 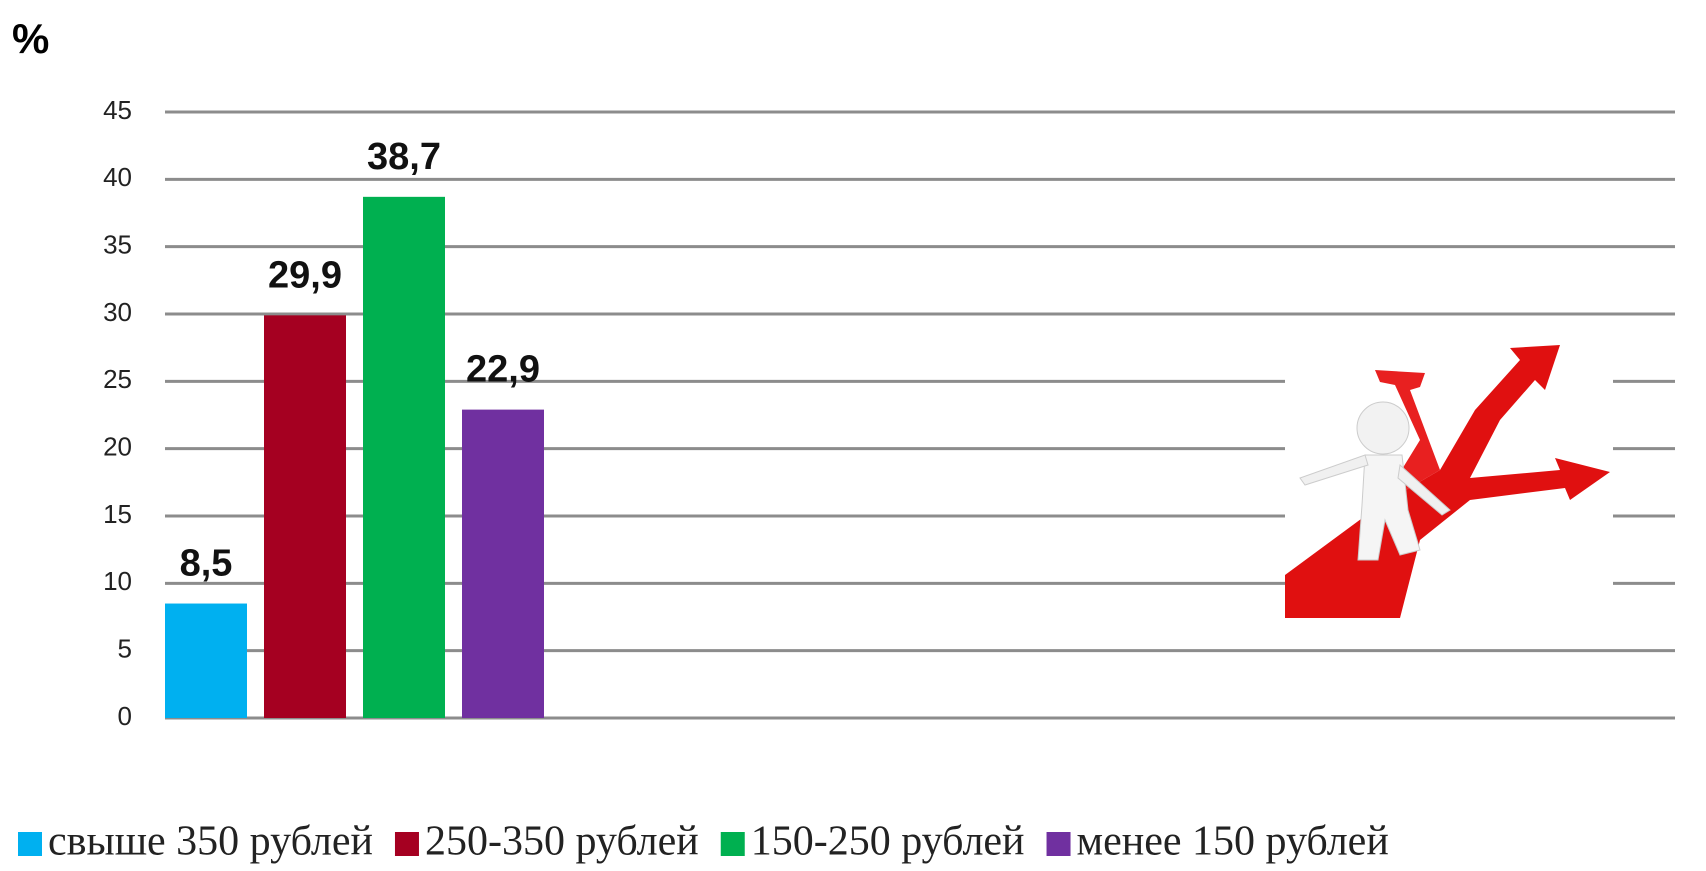 What do you see at coordinates (503, 370) in the screenshot?
I see `data-label: 22,9` at bounding box center [503, 370].